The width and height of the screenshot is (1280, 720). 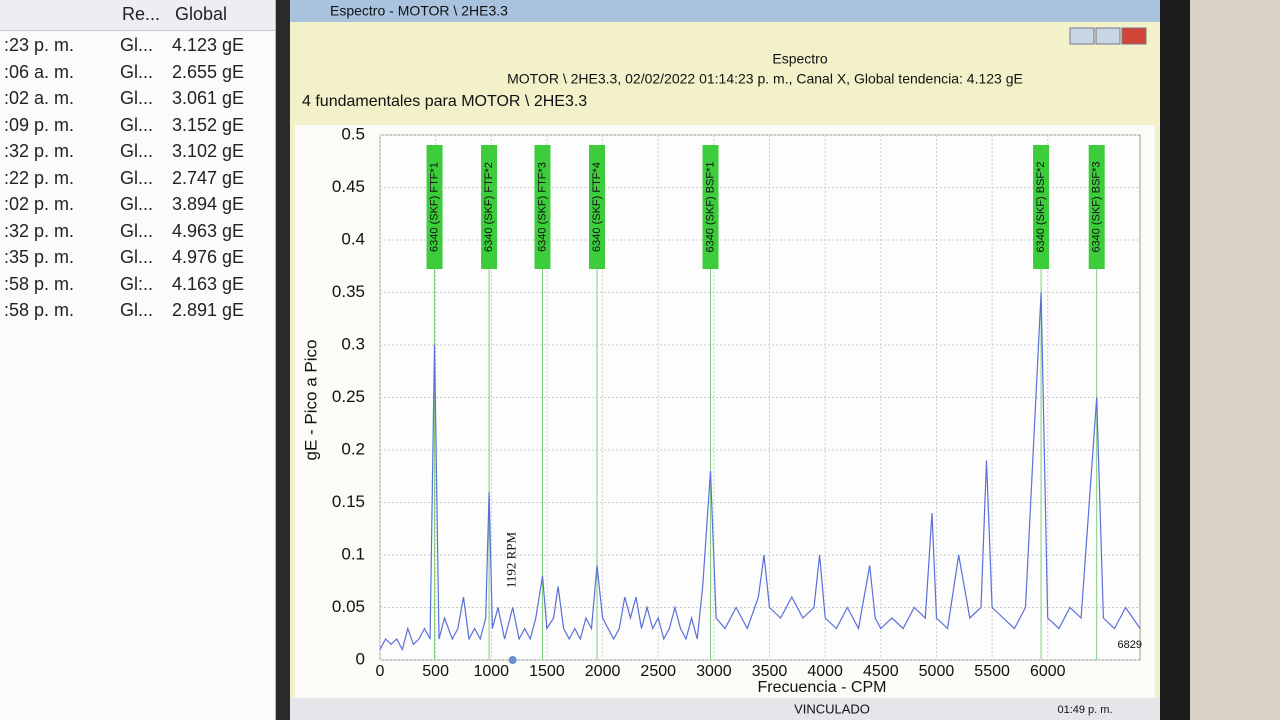 I want to click on marker-label: 6340 (SKF) FTF*4, so click(x=597, y=207).